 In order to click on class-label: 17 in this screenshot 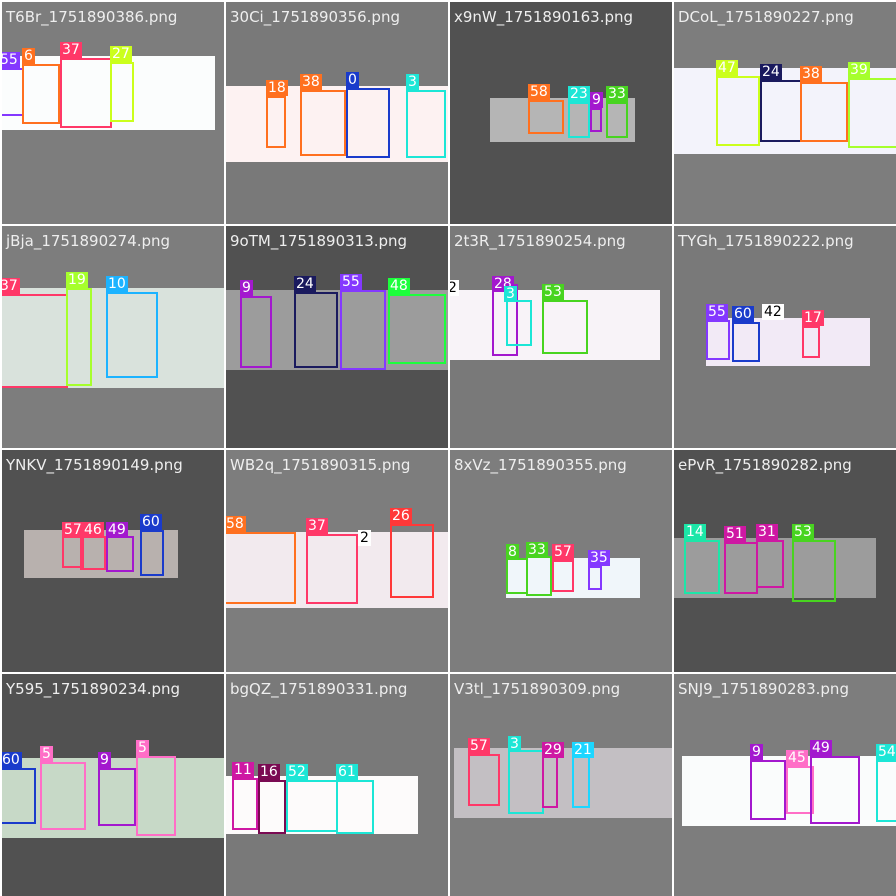, I will do `click(813, 318)`.